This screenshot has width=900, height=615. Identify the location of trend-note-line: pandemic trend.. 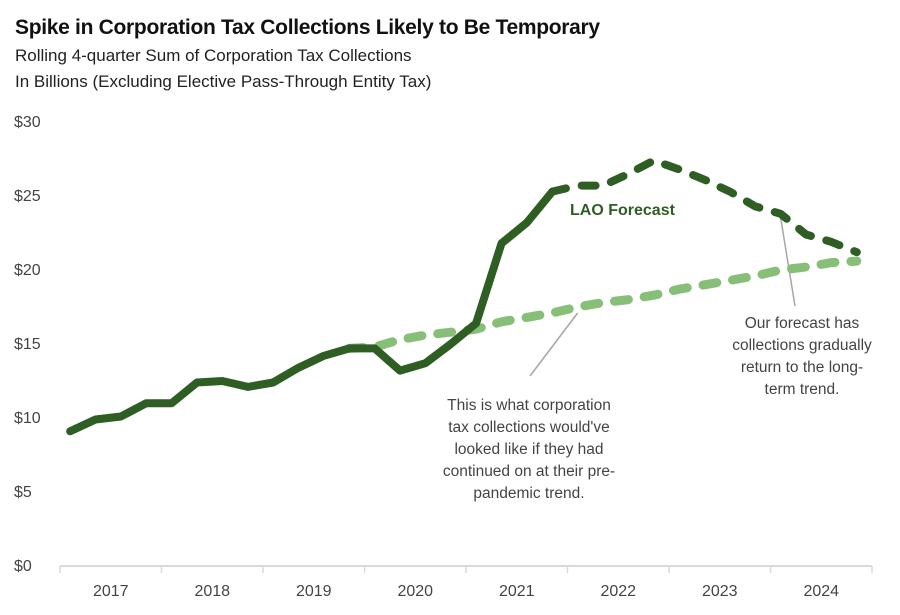
(528, 493).